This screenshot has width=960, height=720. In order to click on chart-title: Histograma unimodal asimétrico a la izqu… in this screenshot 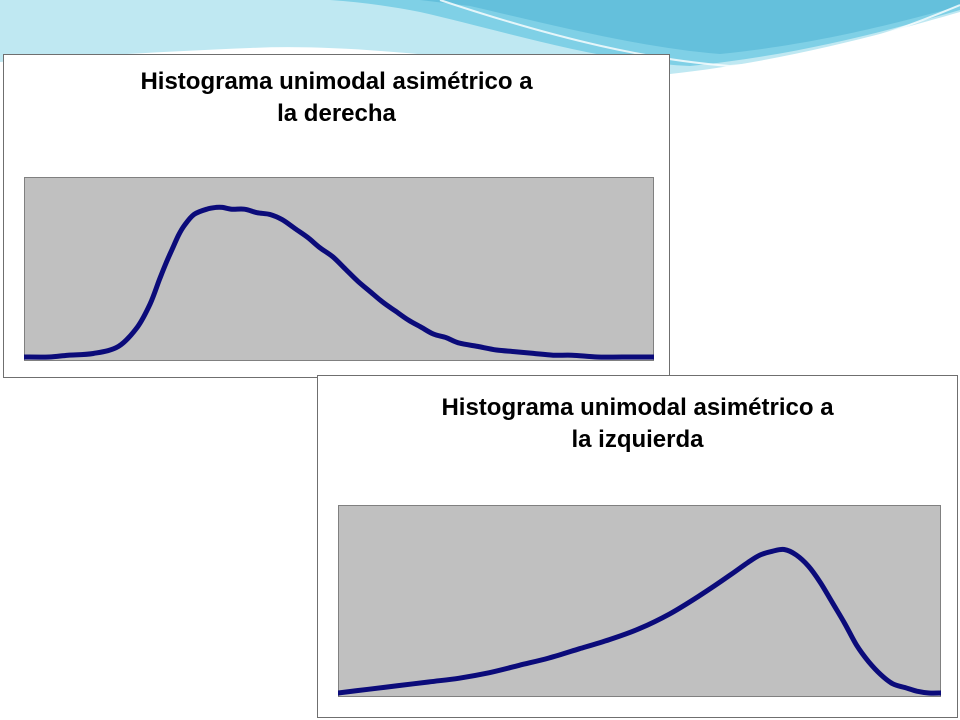, I will do `click(637, 424)`.